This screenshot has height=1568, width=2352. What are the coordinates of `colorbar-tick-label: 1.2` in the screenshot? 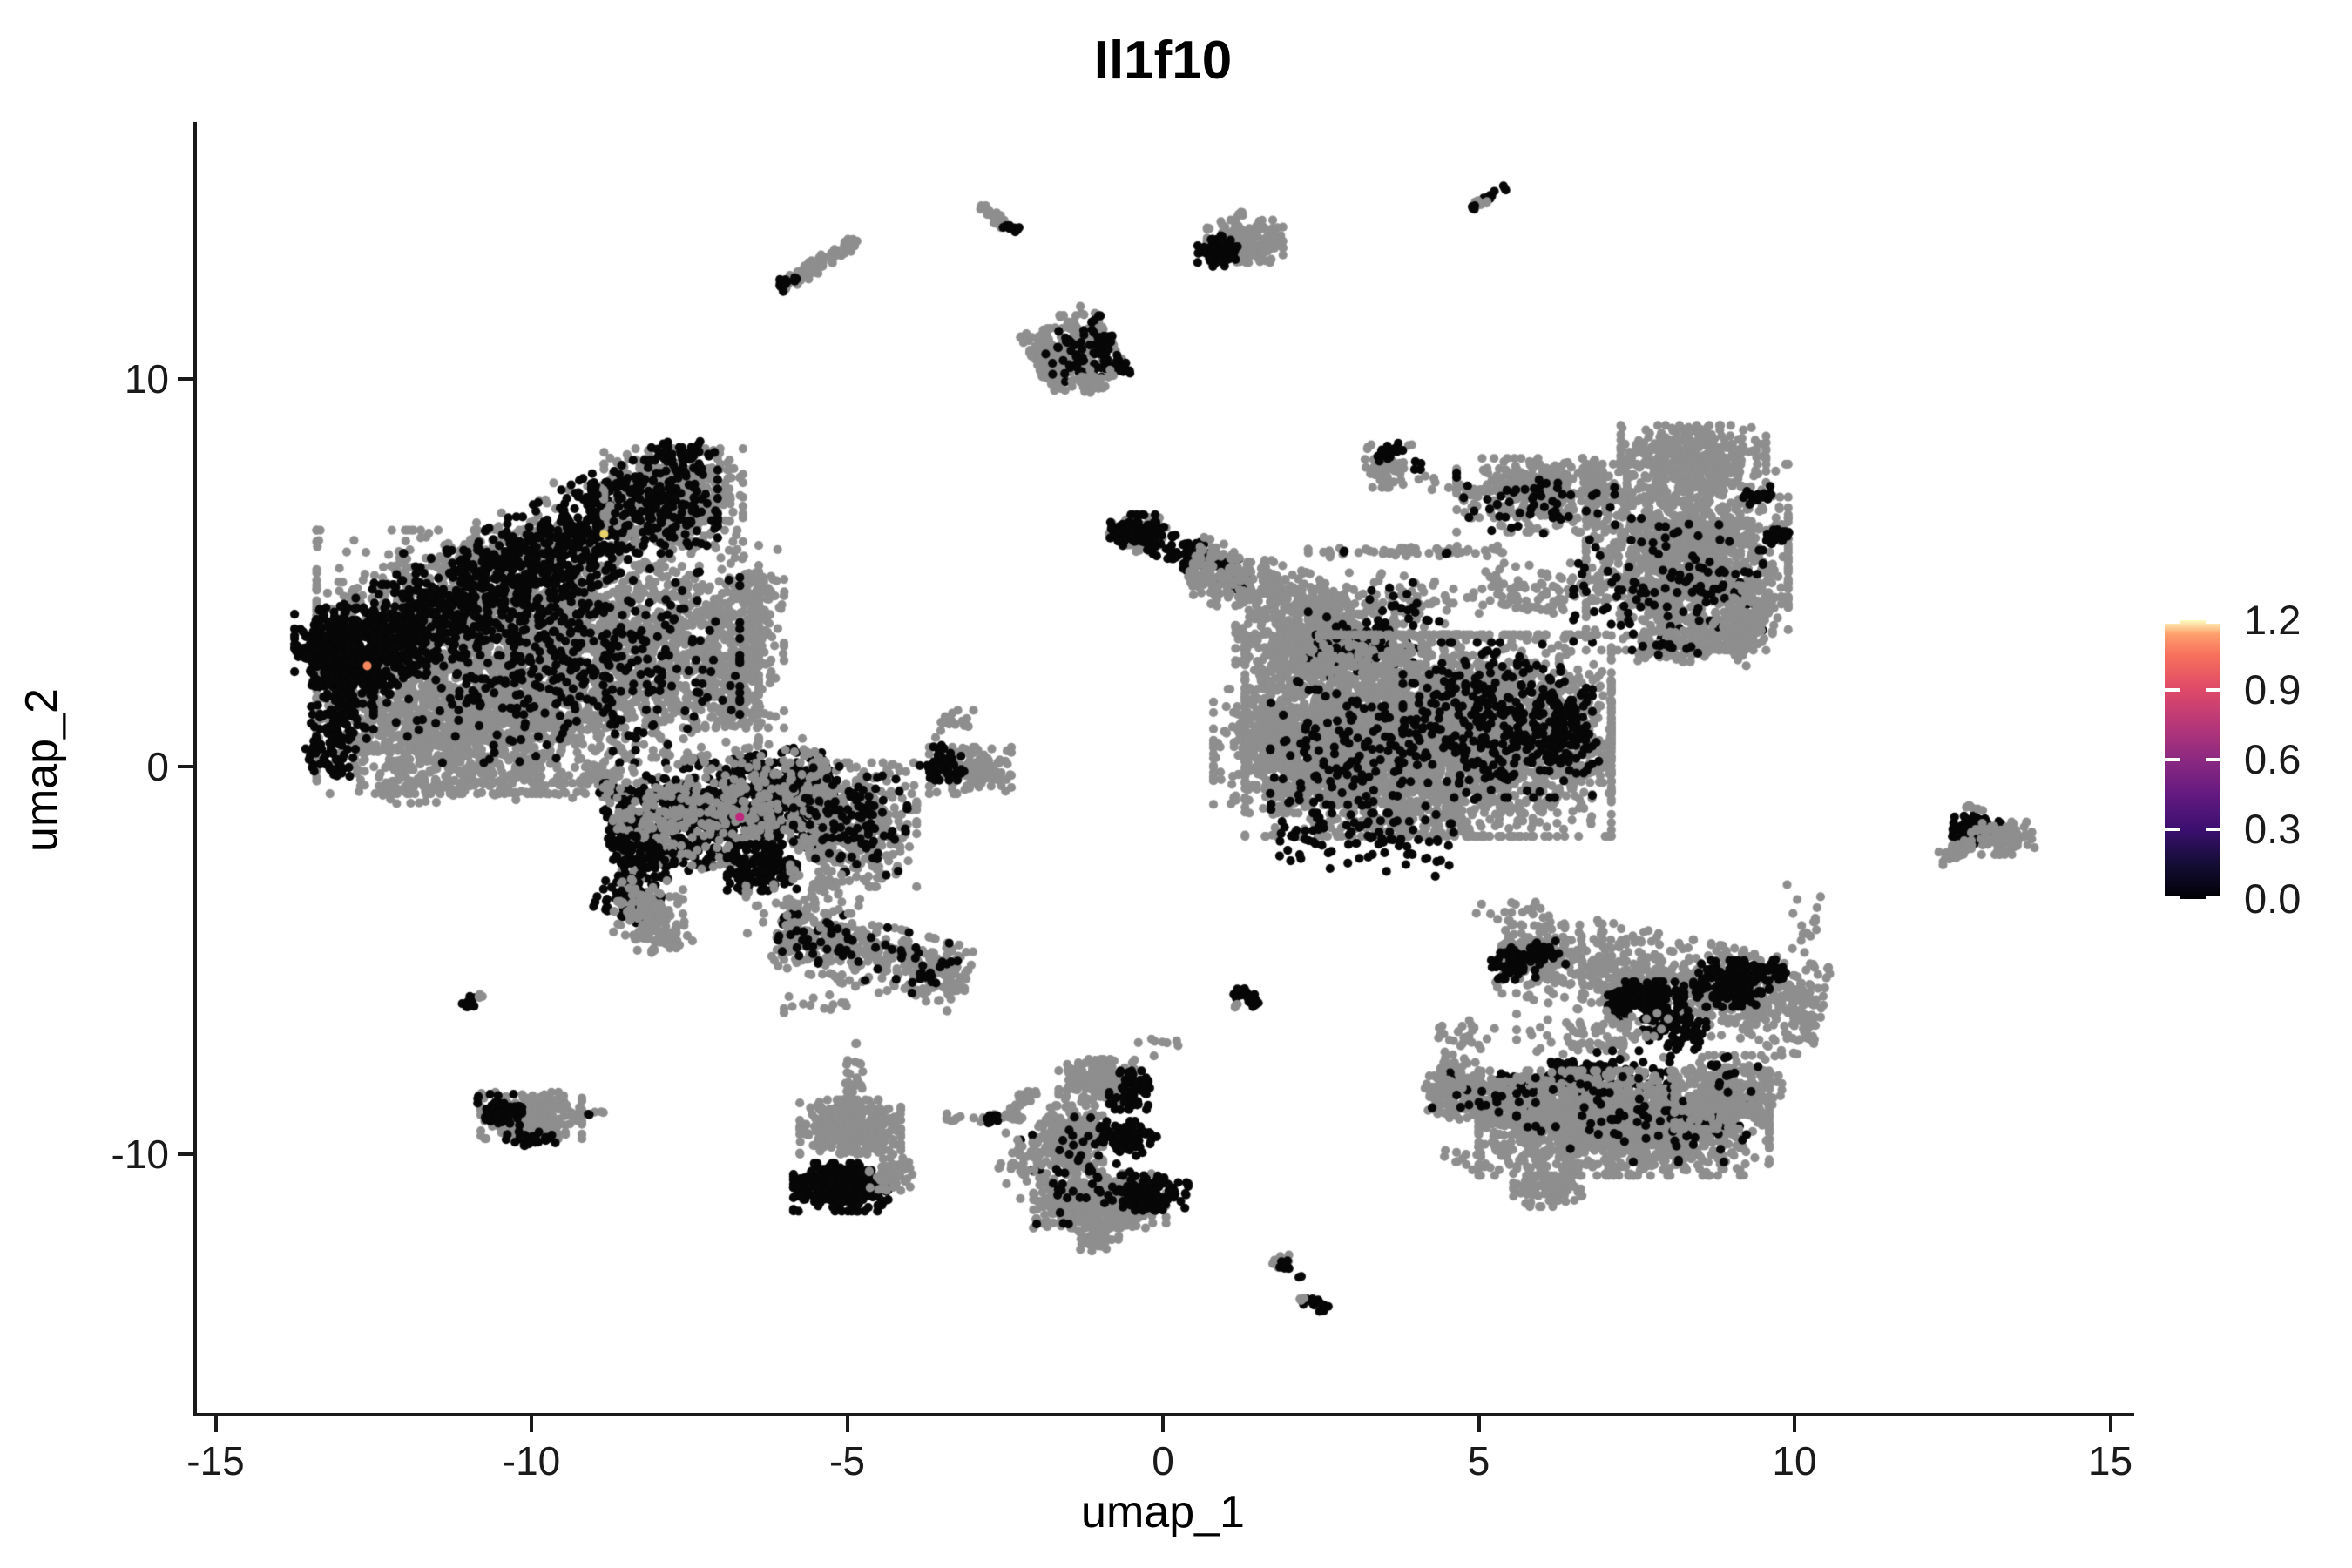 It's located at (2272, 620).